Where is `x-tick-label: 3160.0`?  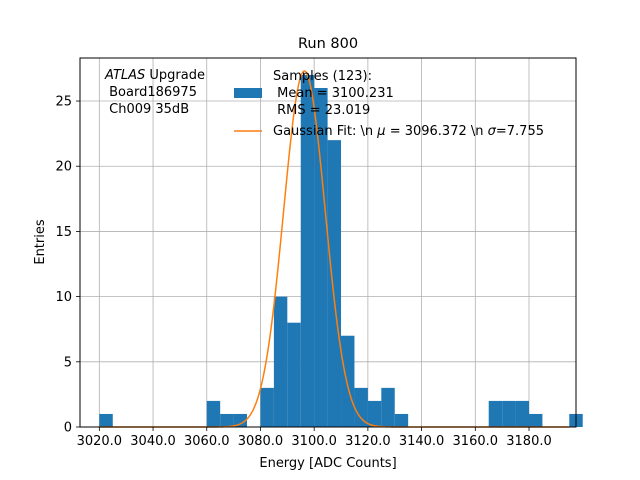
x-tick-label: 3160.0 is located at coordinates (476, 441).